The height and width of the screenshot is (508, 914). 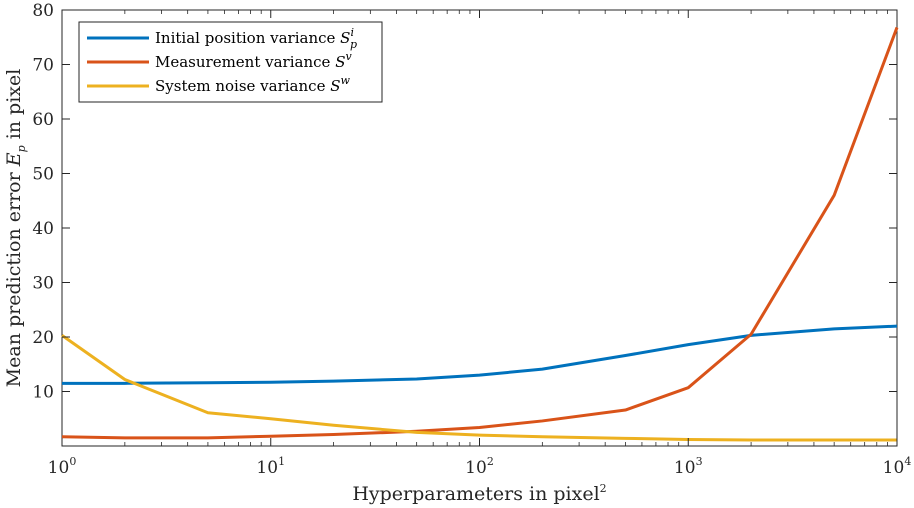 What do you see at coordinates (479, 466) in the screenshot?
I see `x-tick-label: 10²` at bounding box center [479, 466].